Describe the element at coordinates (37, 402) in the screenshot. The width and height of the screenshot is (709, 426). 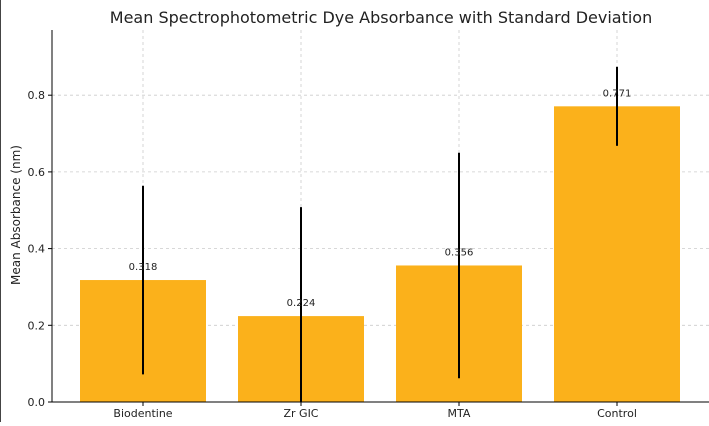
I see `y-tick-label: 0.0` at that location.